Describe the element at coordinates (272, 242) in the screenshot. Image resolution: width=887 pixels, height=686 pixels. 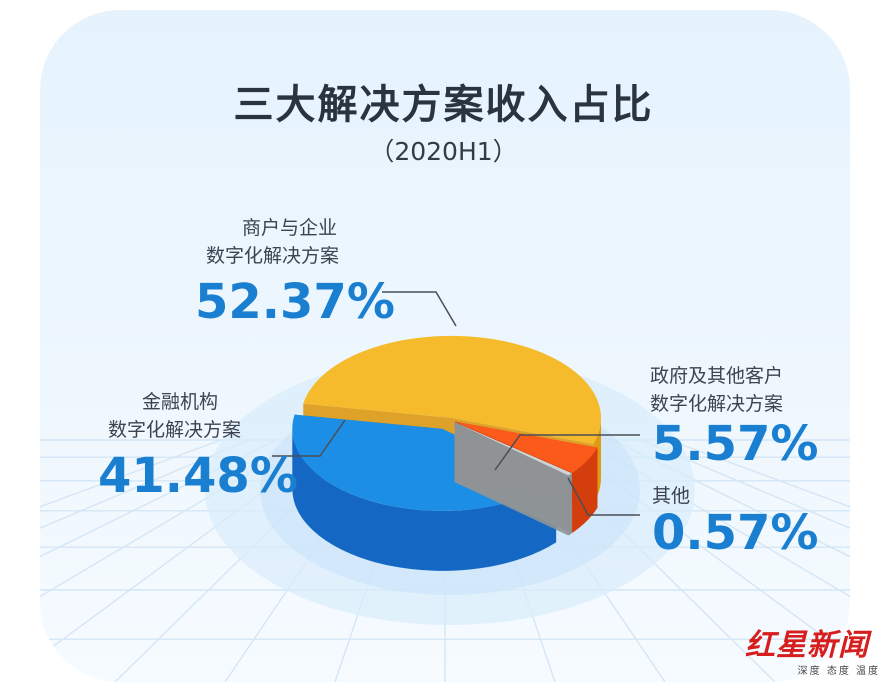
I see `slice-label-merchant: 商户与企业 数字化解决方案` at that location.